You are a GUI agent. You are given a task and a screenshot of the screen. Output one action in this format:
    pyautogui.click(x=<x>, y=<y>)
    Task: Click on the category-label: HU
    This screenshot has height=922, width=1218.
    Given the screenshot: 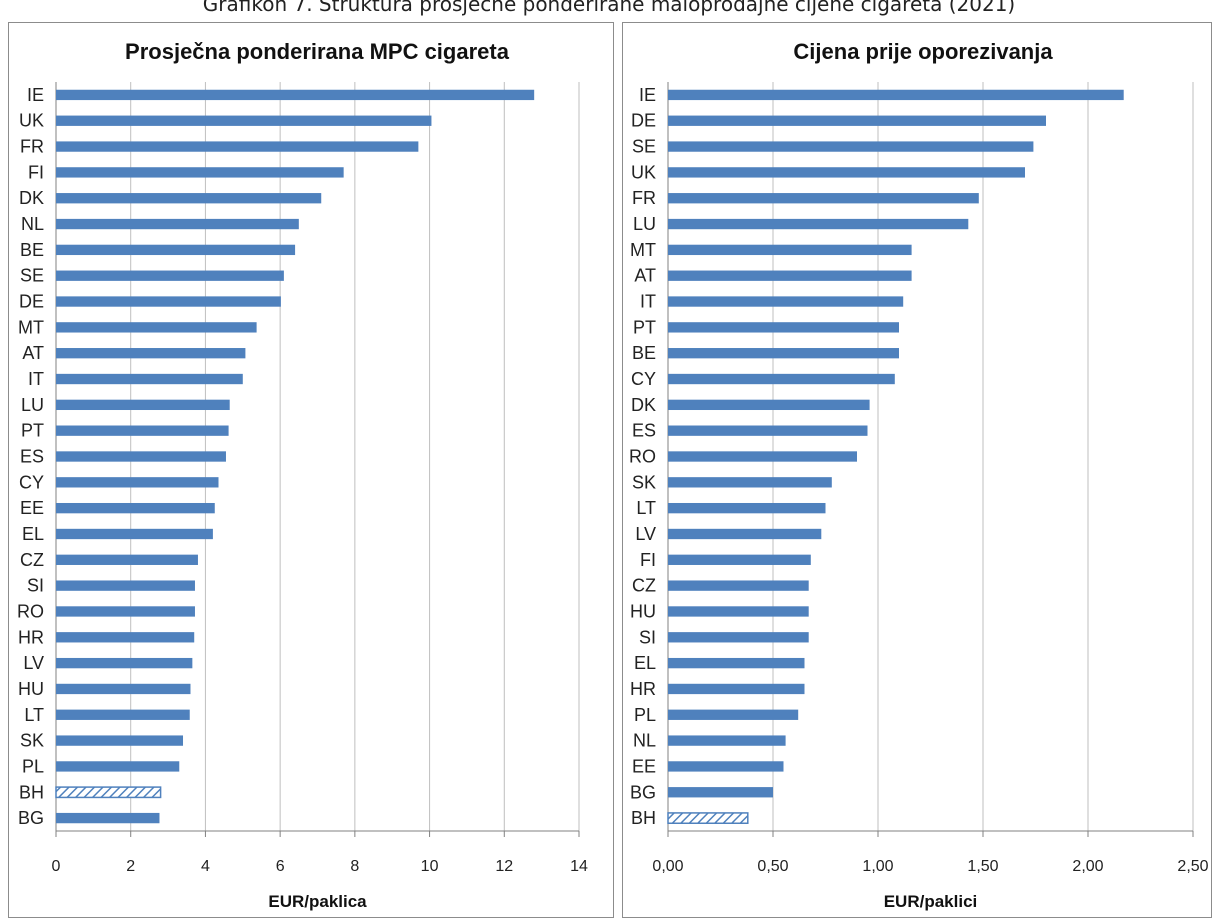 What is the action you would take?
    pyautogui.click(x=643, y=611)
    